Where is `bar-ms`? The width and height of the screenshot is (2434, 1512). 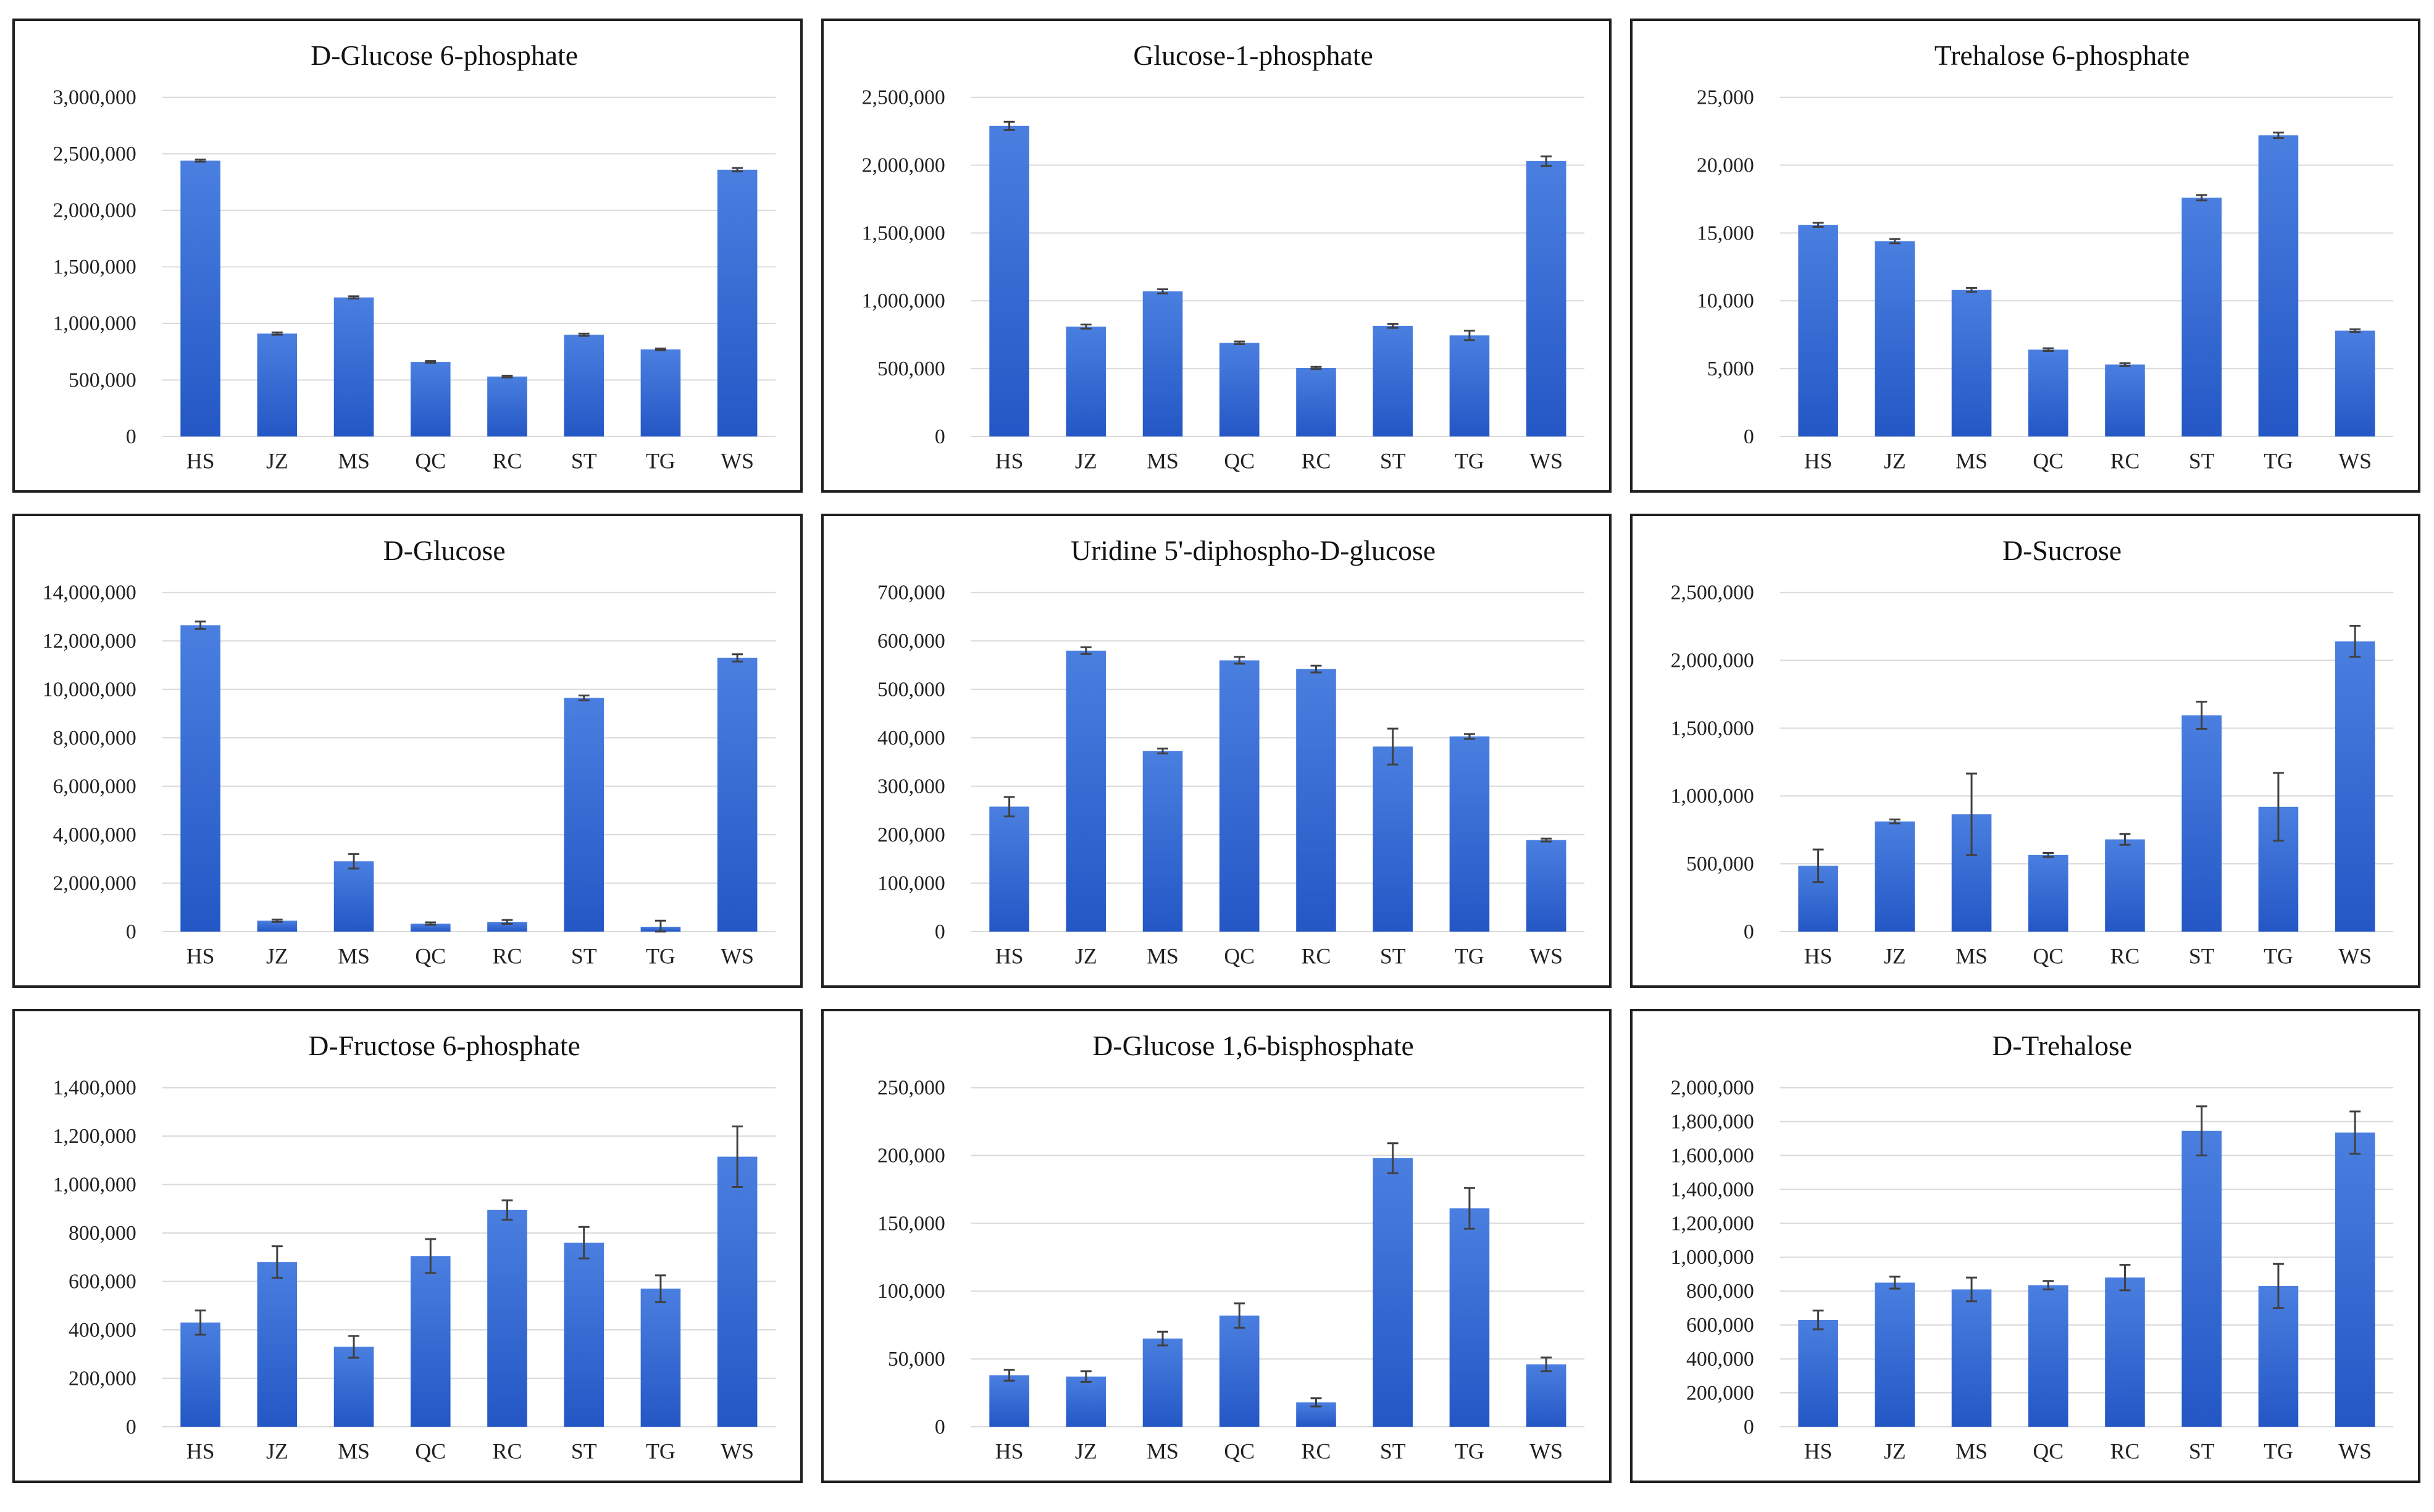 bar-ms is located at coordinates (1971, 363).